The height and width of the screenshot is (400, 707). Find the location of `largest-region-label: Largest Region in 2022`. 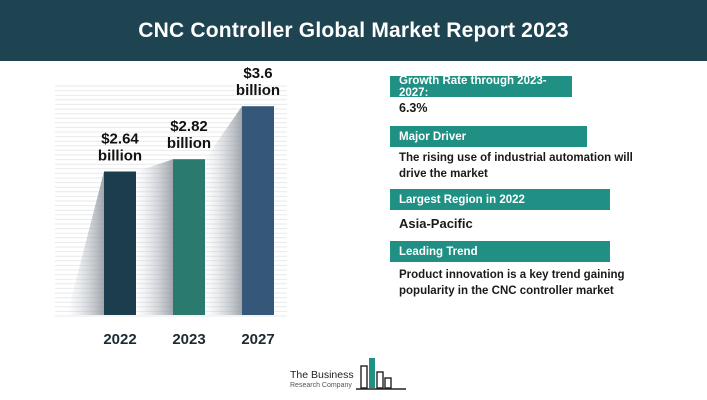

largest-region-label: Largest Region in 2022 is located at coordinates (500, 199).